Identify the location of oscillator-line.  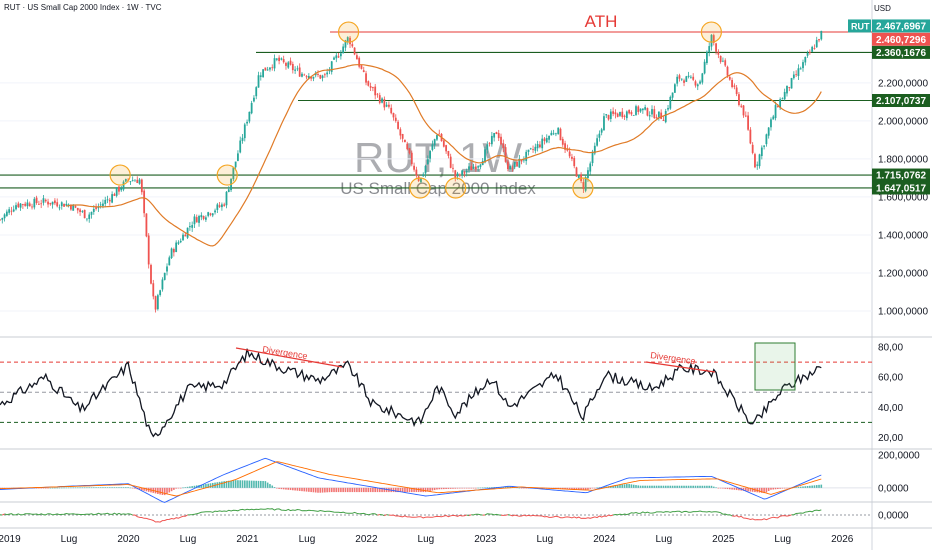
(388, 515).